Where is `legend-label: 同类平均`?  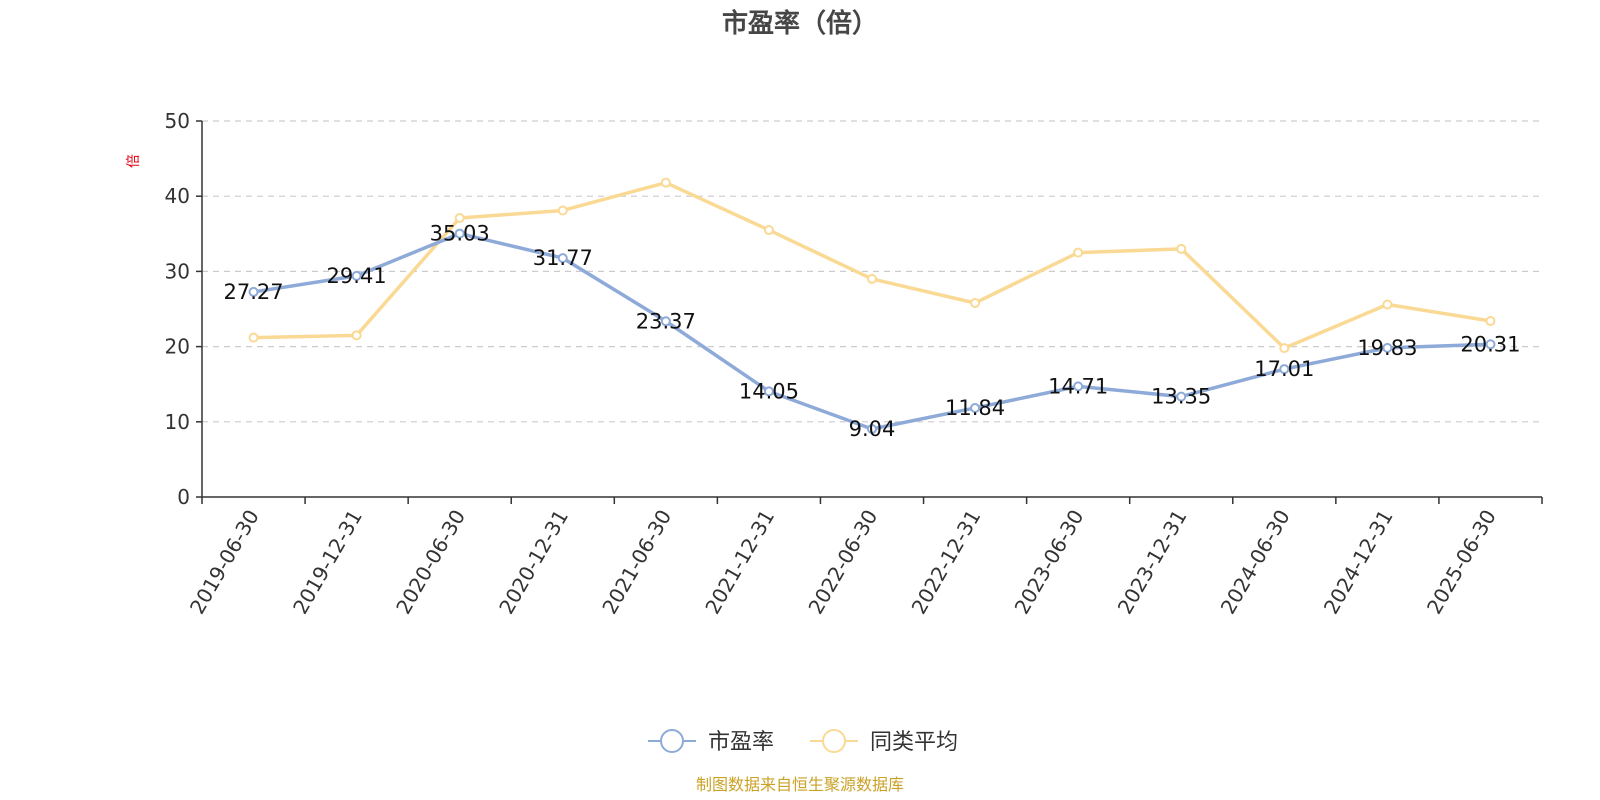
legend-label: 同类平均 is located at coordinates (914, 742).